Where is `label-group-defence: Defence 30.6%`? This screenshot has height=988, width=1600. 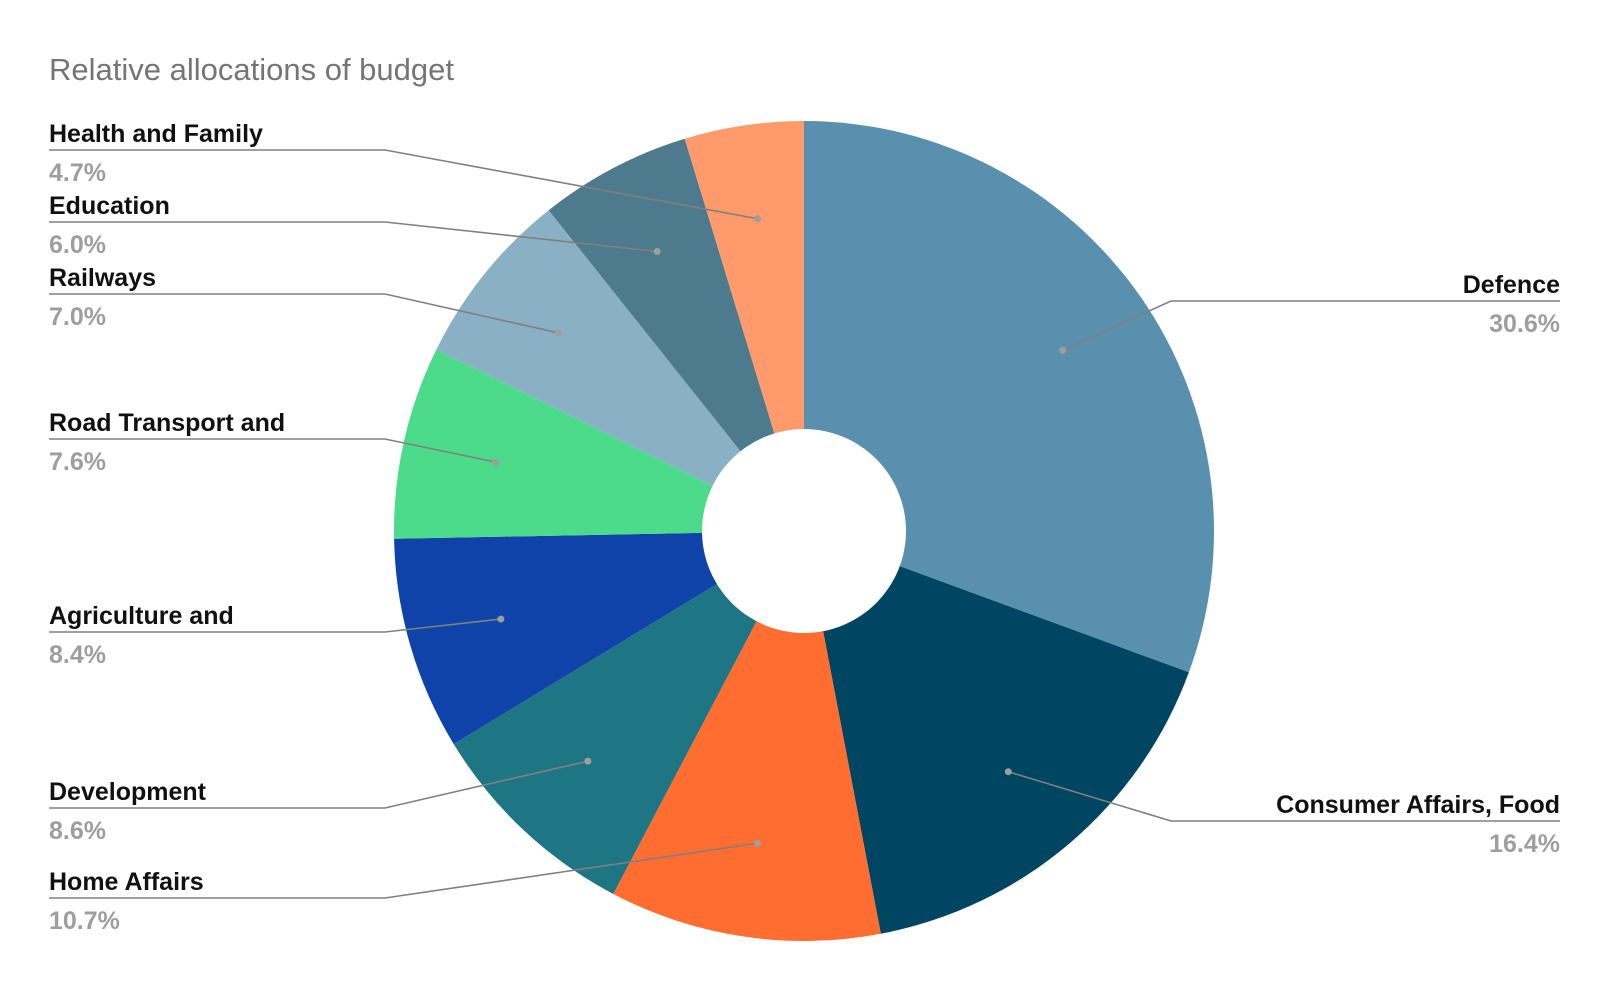 label-group-defence: Defence 30.6% is located at coordinates (1309, 312).